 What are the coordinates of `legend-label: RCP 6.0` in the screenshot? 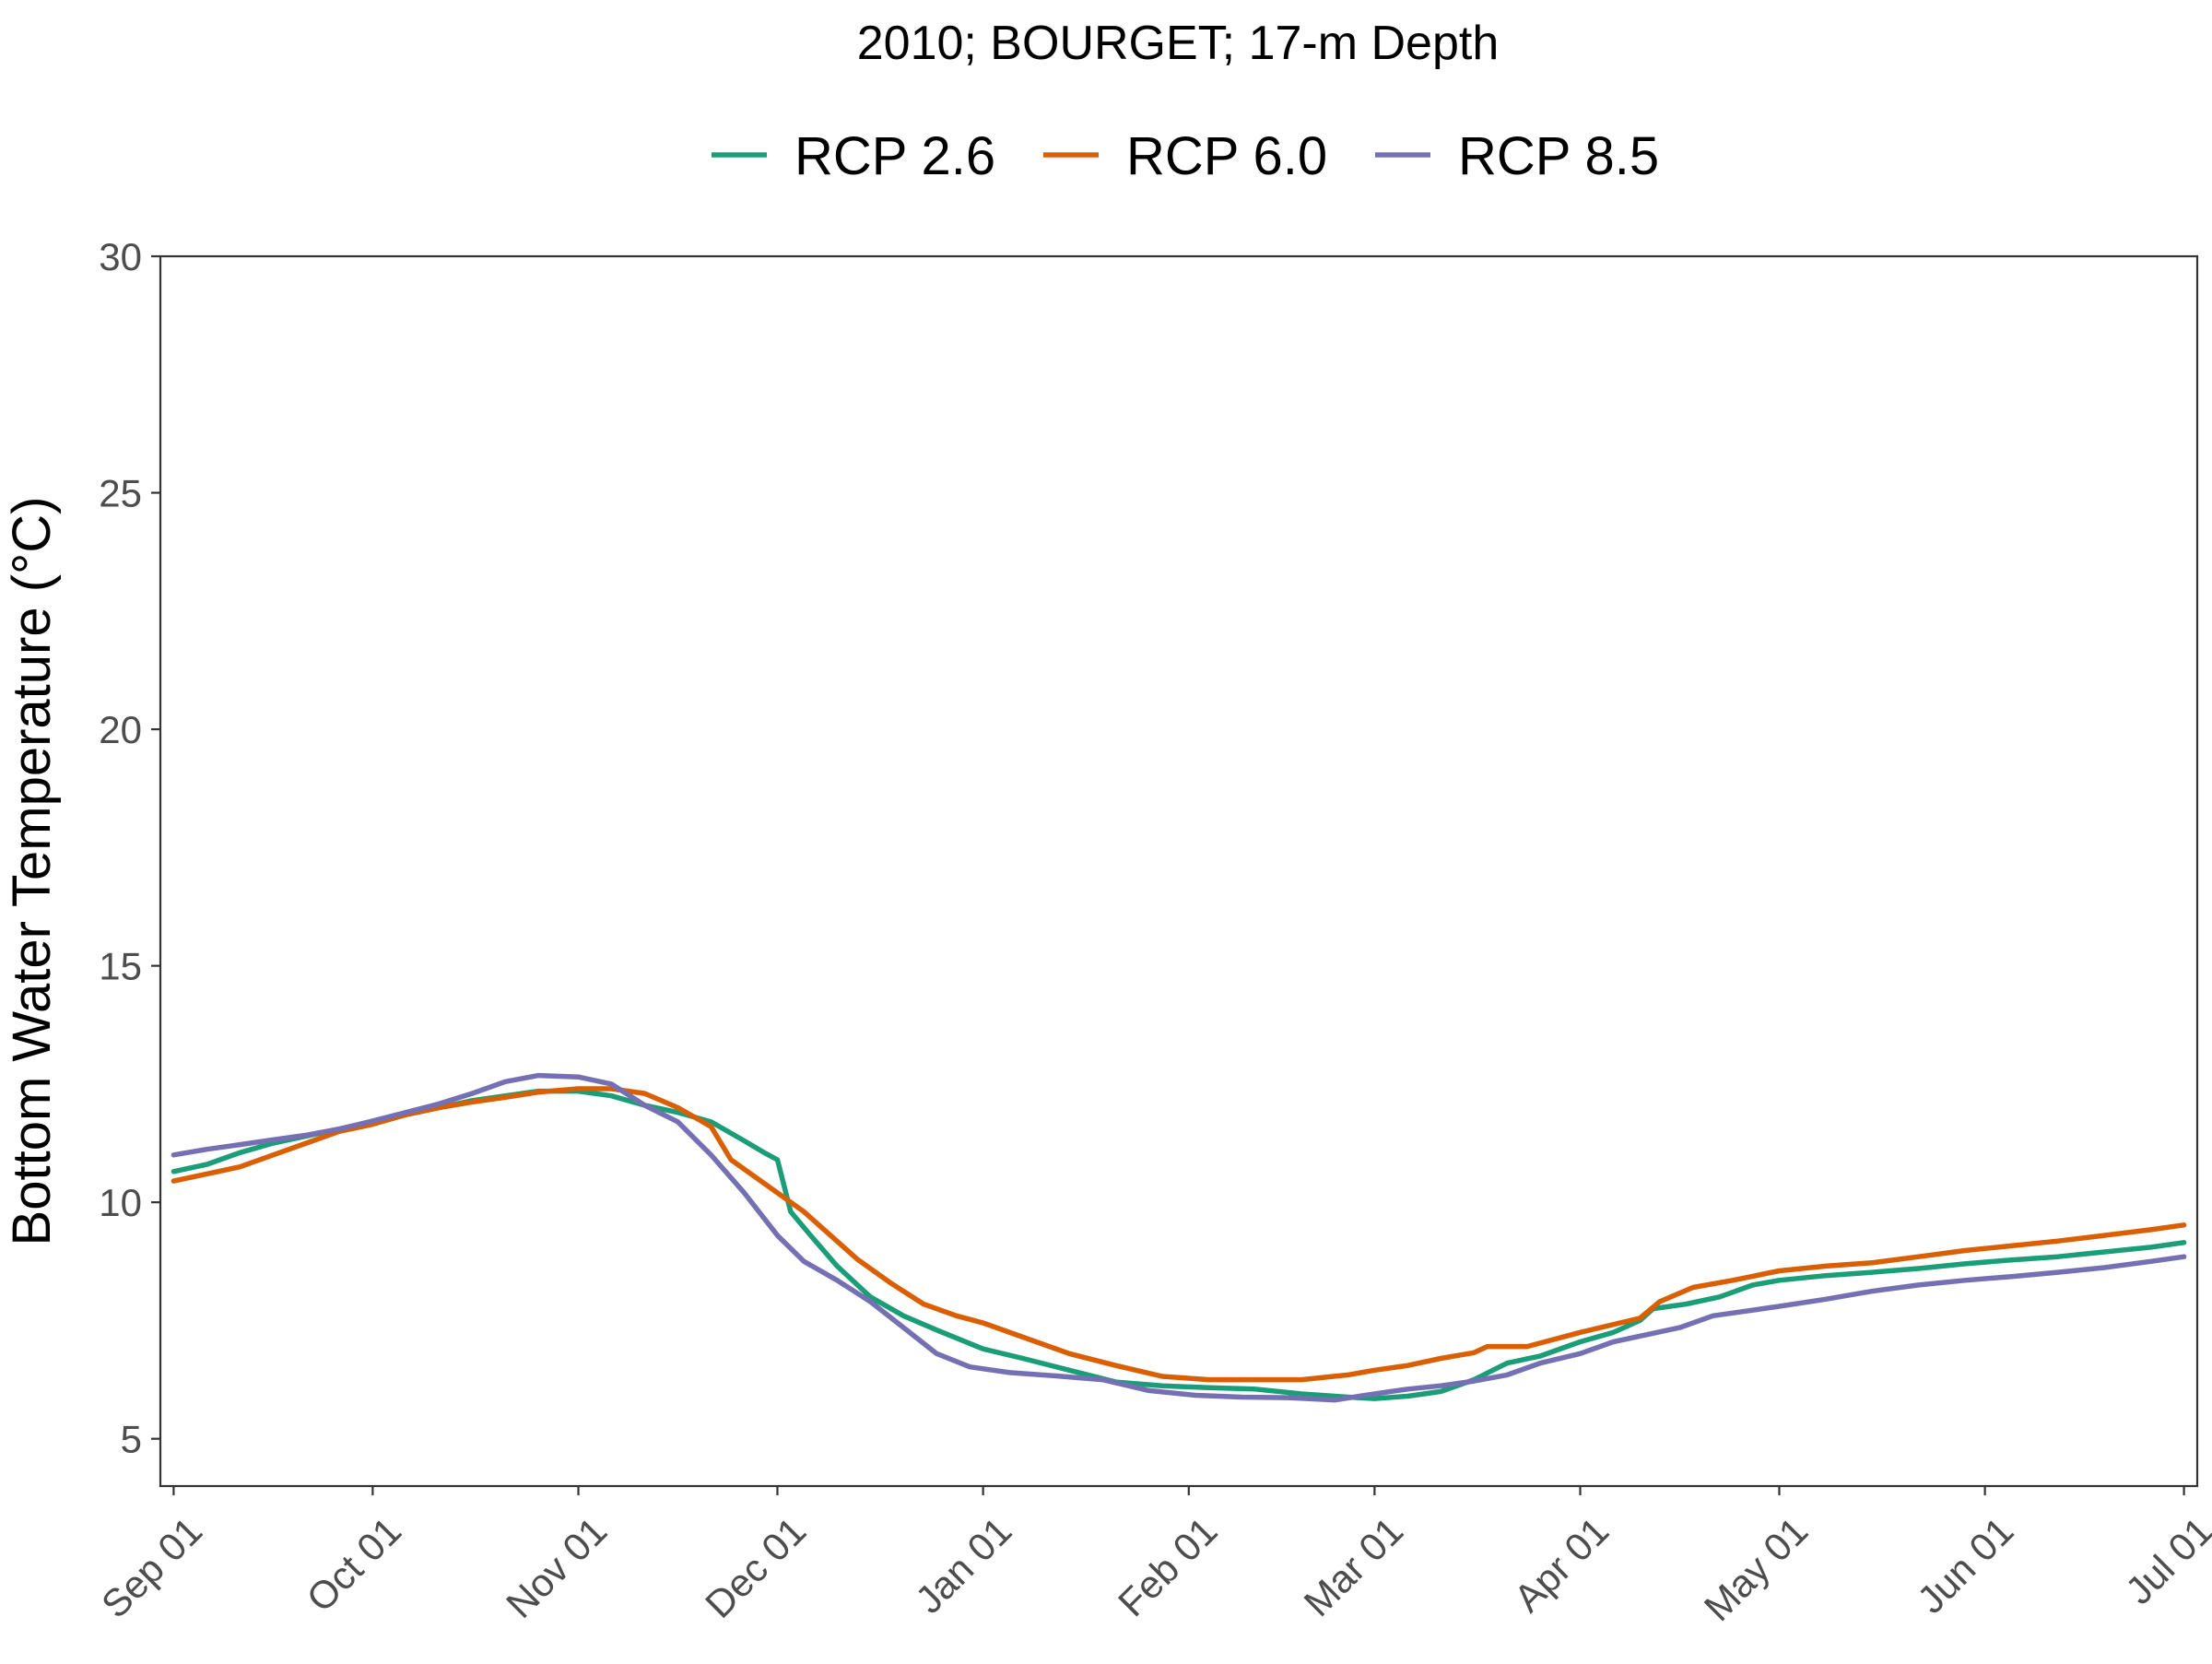 It's located at (1226, 156).